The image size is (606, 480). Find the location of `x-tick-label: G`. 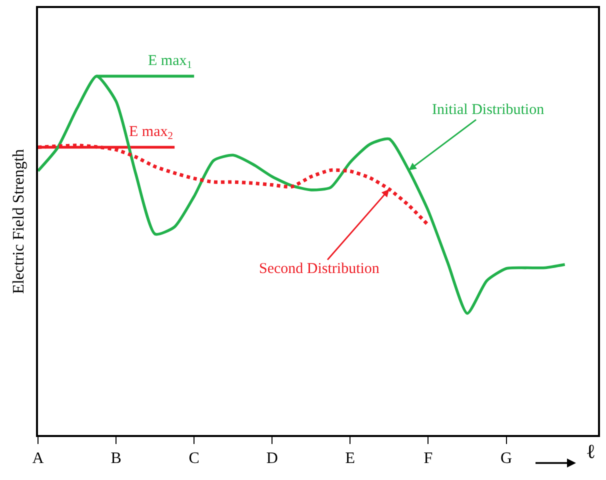

x-tick-label: G is located at coordinates (506, 458).